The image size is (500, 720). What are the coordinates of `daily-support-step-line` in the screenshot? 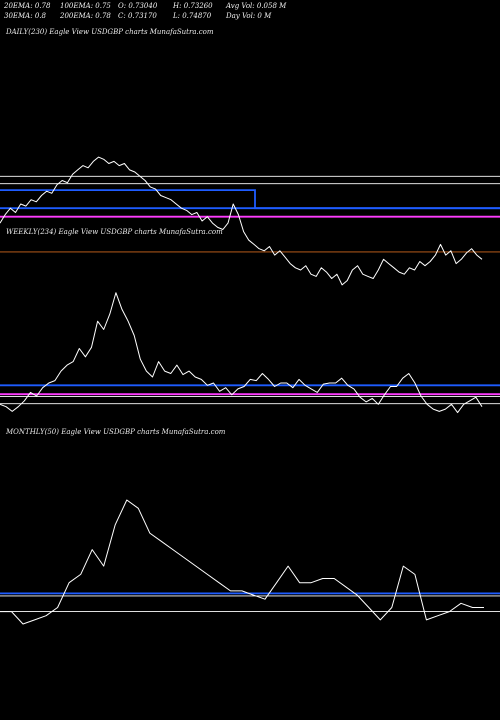 It's located at (250, 199).